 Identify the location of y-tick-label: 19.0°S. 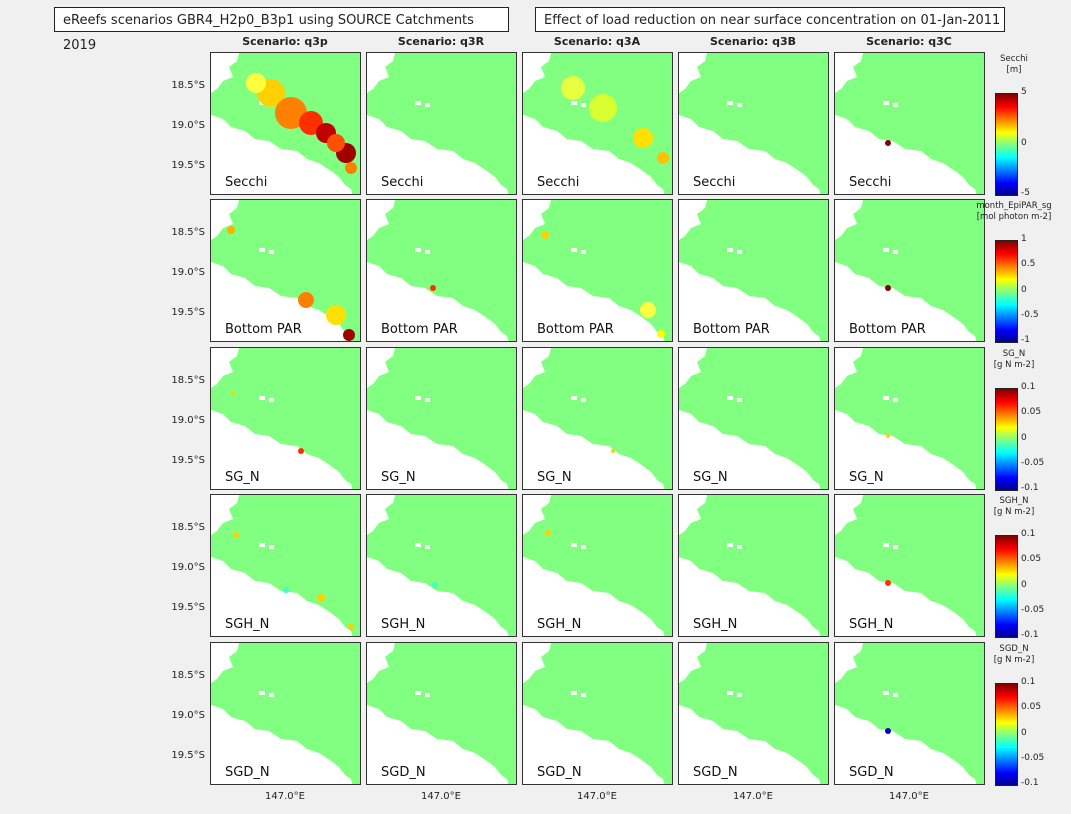
(188, 420).